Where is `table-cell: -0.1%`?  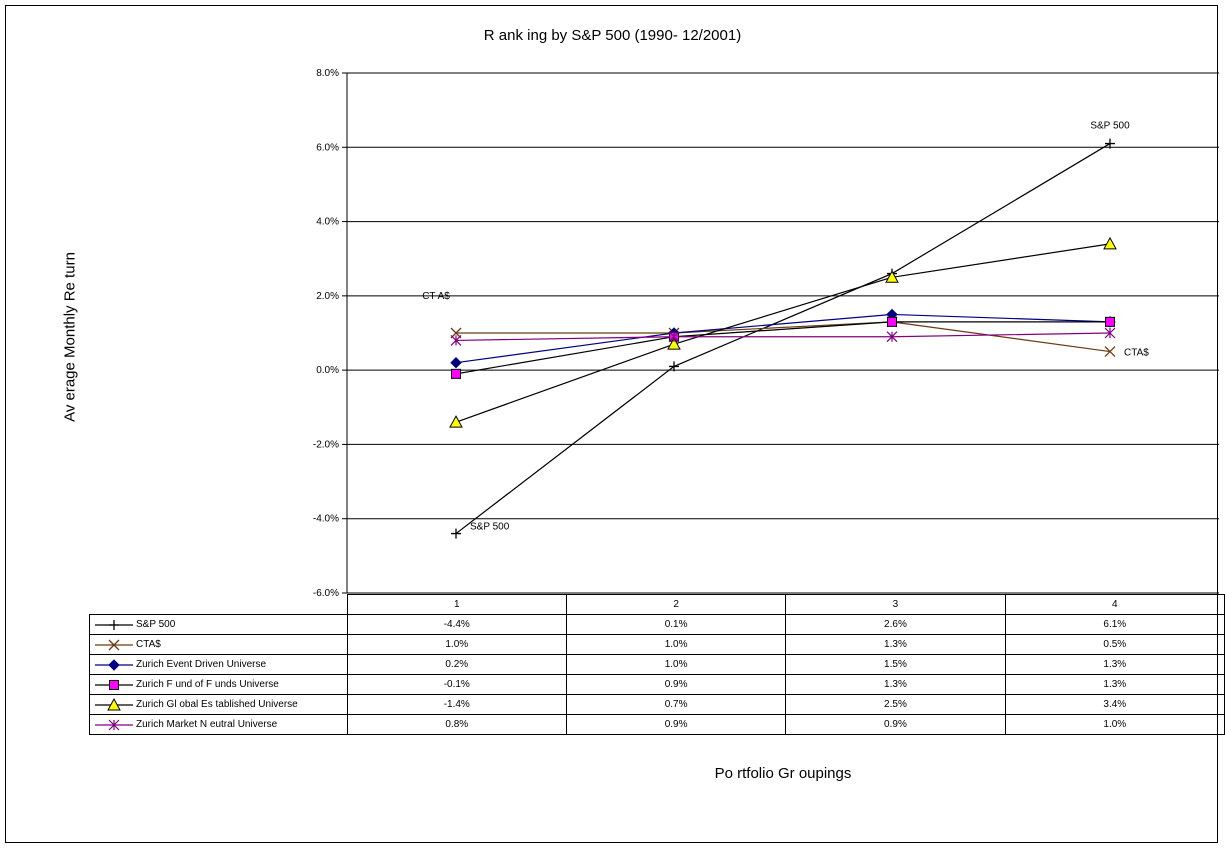 table-cell: -0.1% is located at coordinates (456, 684).